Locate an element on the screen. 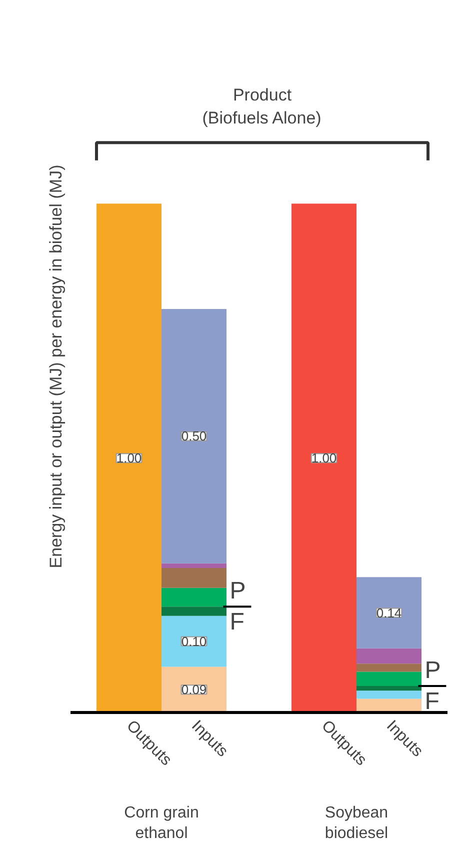 This screenshot has height=844, width=467. data-label: 0.09 is located at coordinates (194, 690).